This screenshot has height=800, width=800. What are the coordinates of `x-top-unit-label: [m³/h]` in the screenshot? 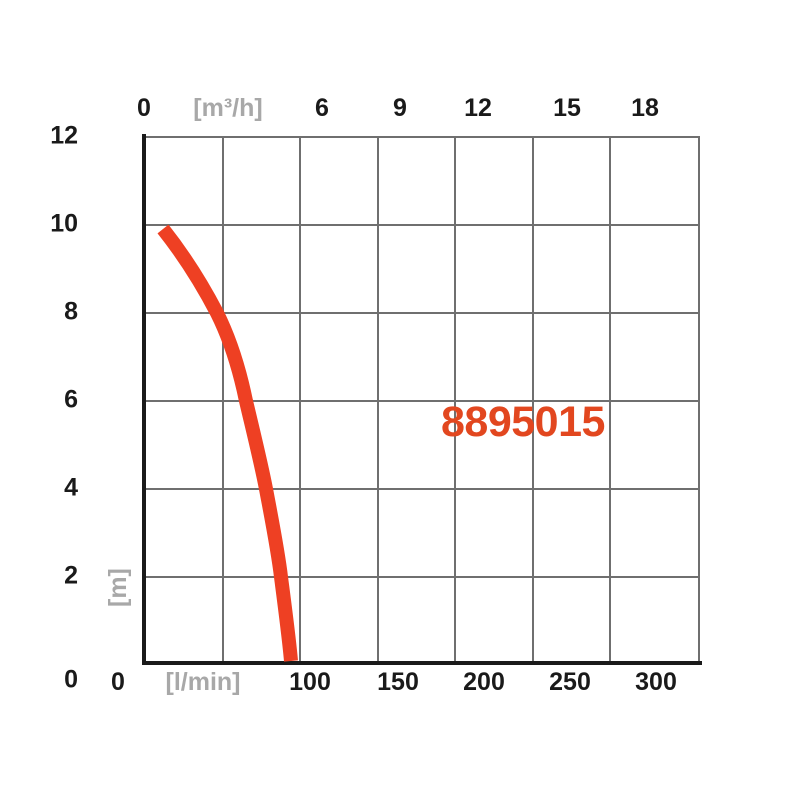 It's located at (228, 108).